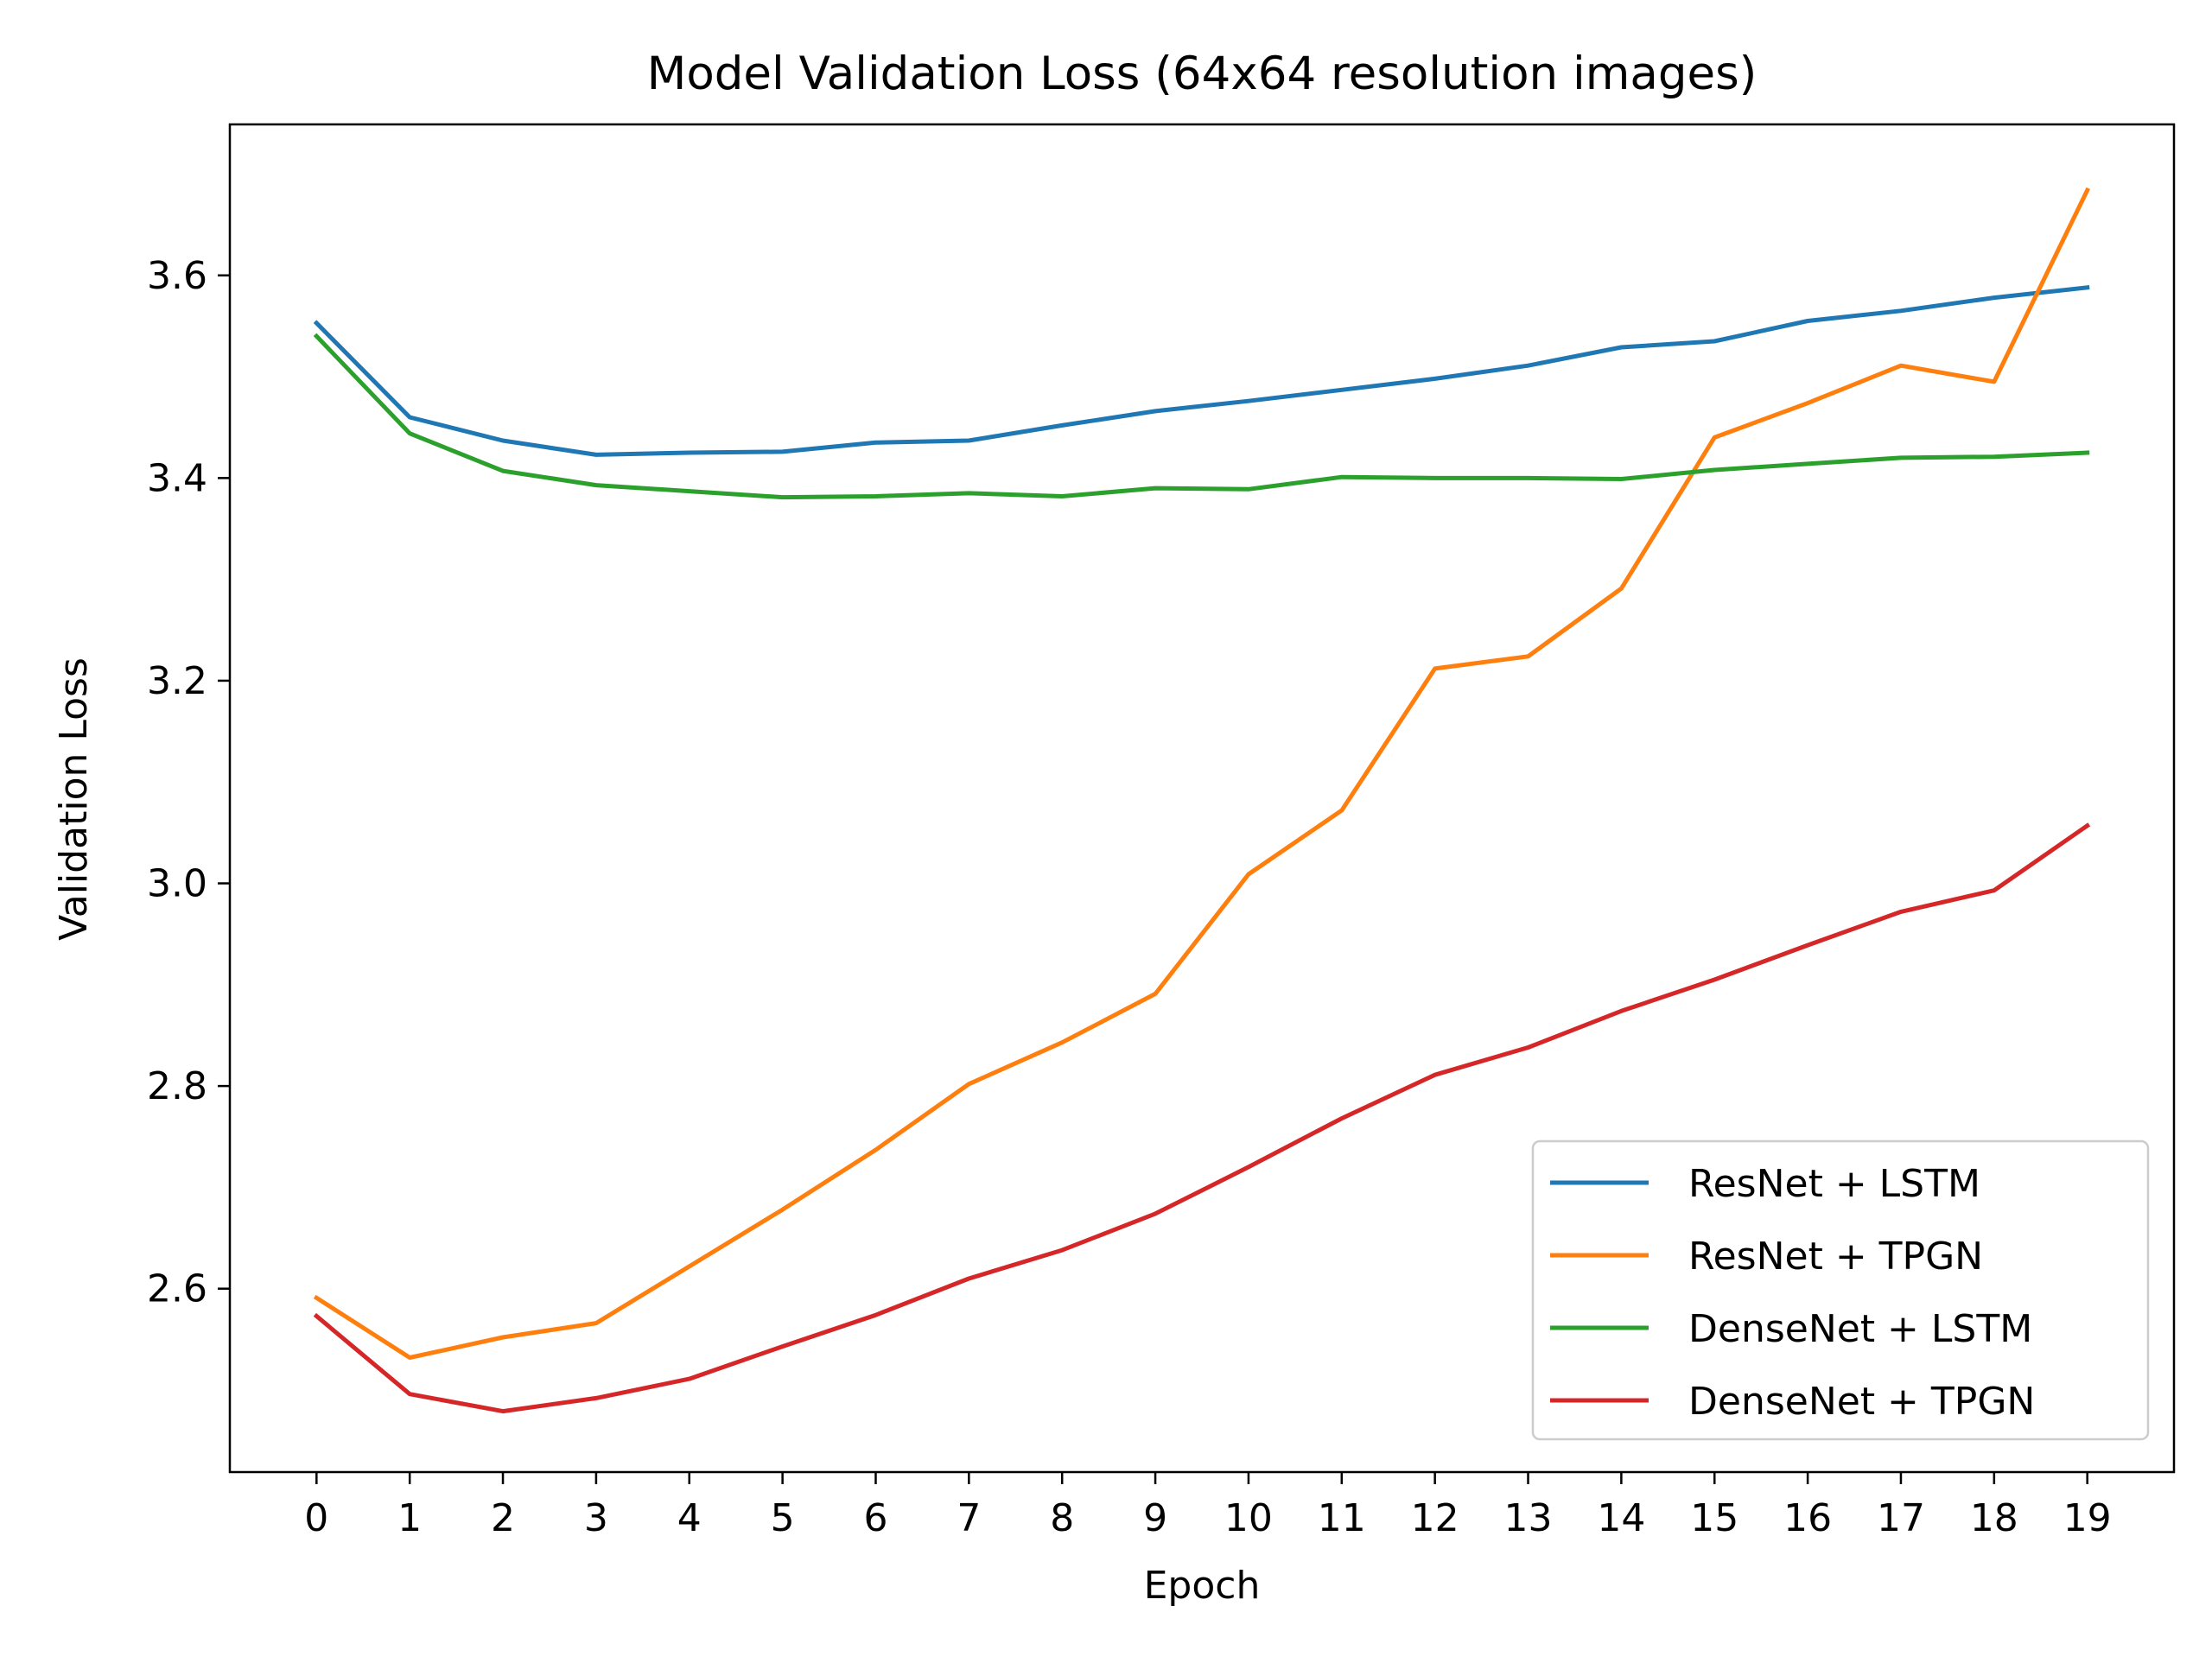 This screenshot has width=2212, height=1663. I want to click on x-tick-label: 11, so click(1342, 1518).